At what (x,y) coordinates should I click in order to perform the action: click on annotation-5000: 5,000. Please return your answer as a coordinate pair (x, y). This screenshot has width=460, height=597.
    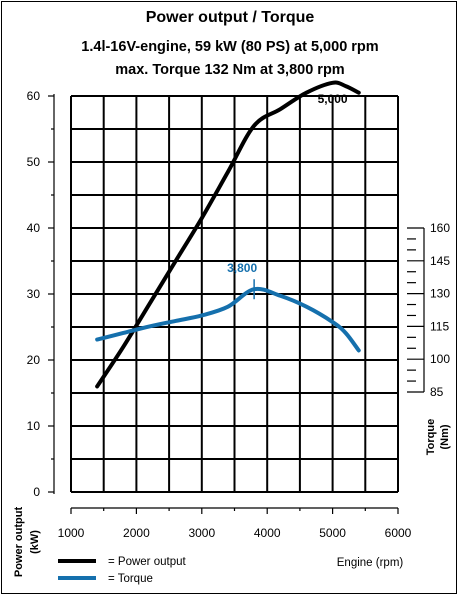
    Looking at the image, I should click on (333, 99).